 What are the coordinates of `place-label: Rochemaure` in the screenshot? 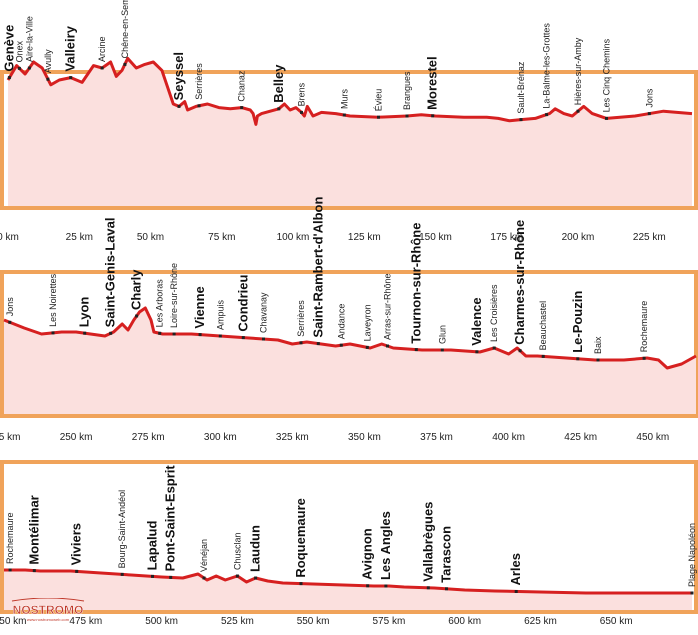 It's located at (10, 538).